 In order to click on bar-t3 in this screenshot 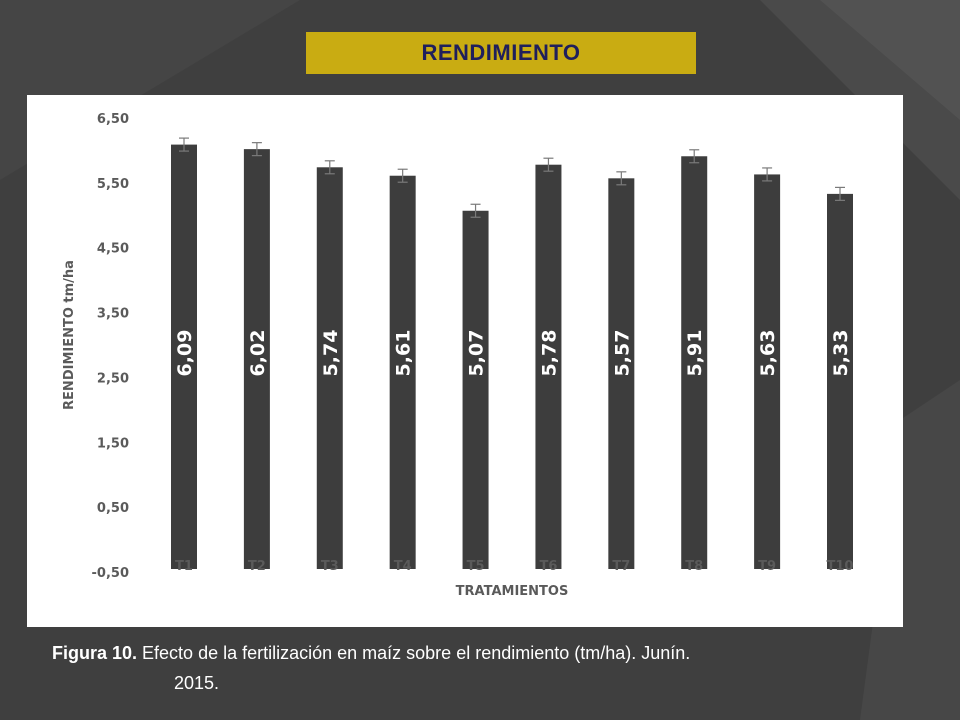, I will do `click(329, 368)`.